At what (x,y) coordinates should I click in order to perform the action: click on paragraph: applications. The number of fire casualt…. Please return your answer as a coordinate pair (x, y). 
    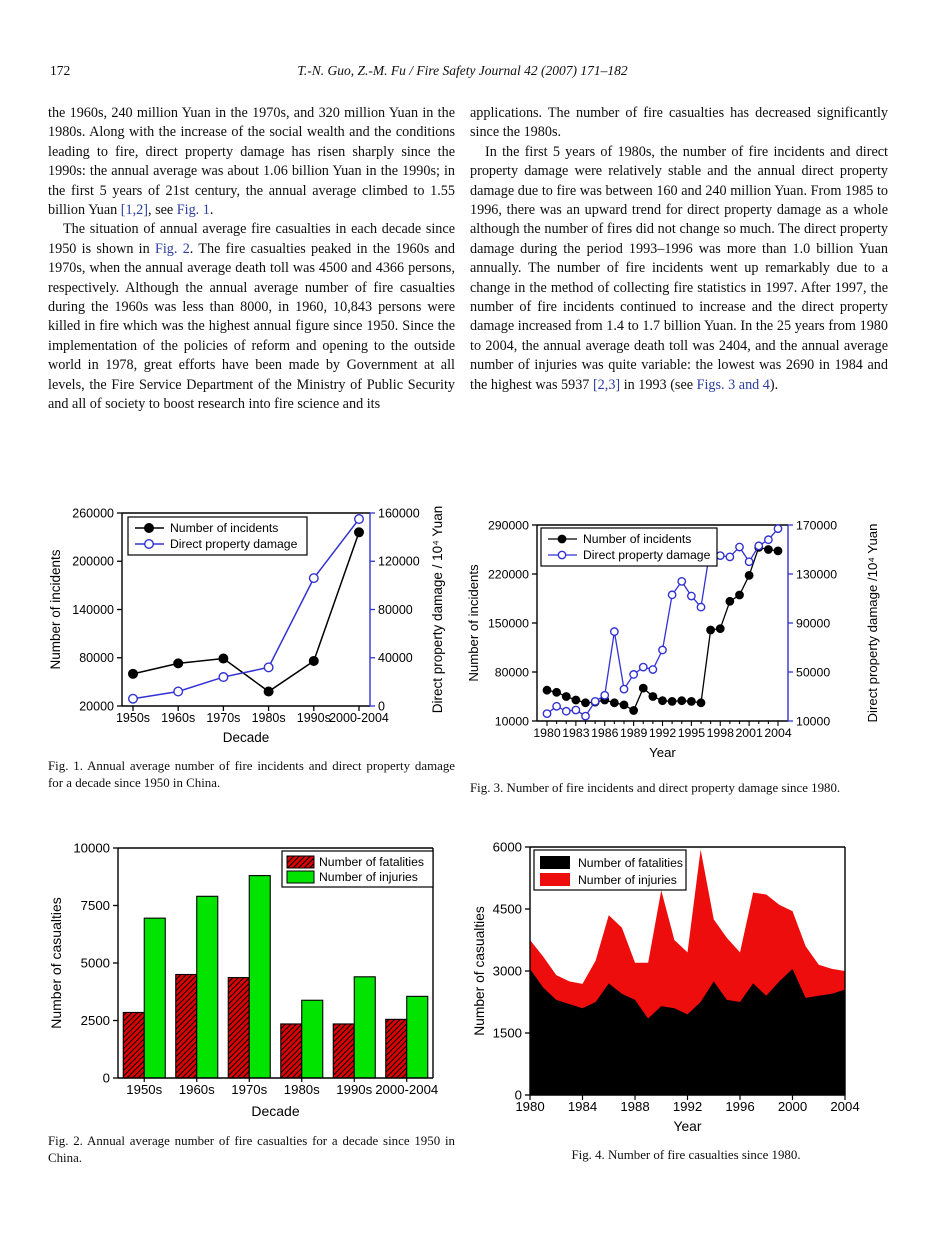
    Looking at the image, I should click on (679, 123).